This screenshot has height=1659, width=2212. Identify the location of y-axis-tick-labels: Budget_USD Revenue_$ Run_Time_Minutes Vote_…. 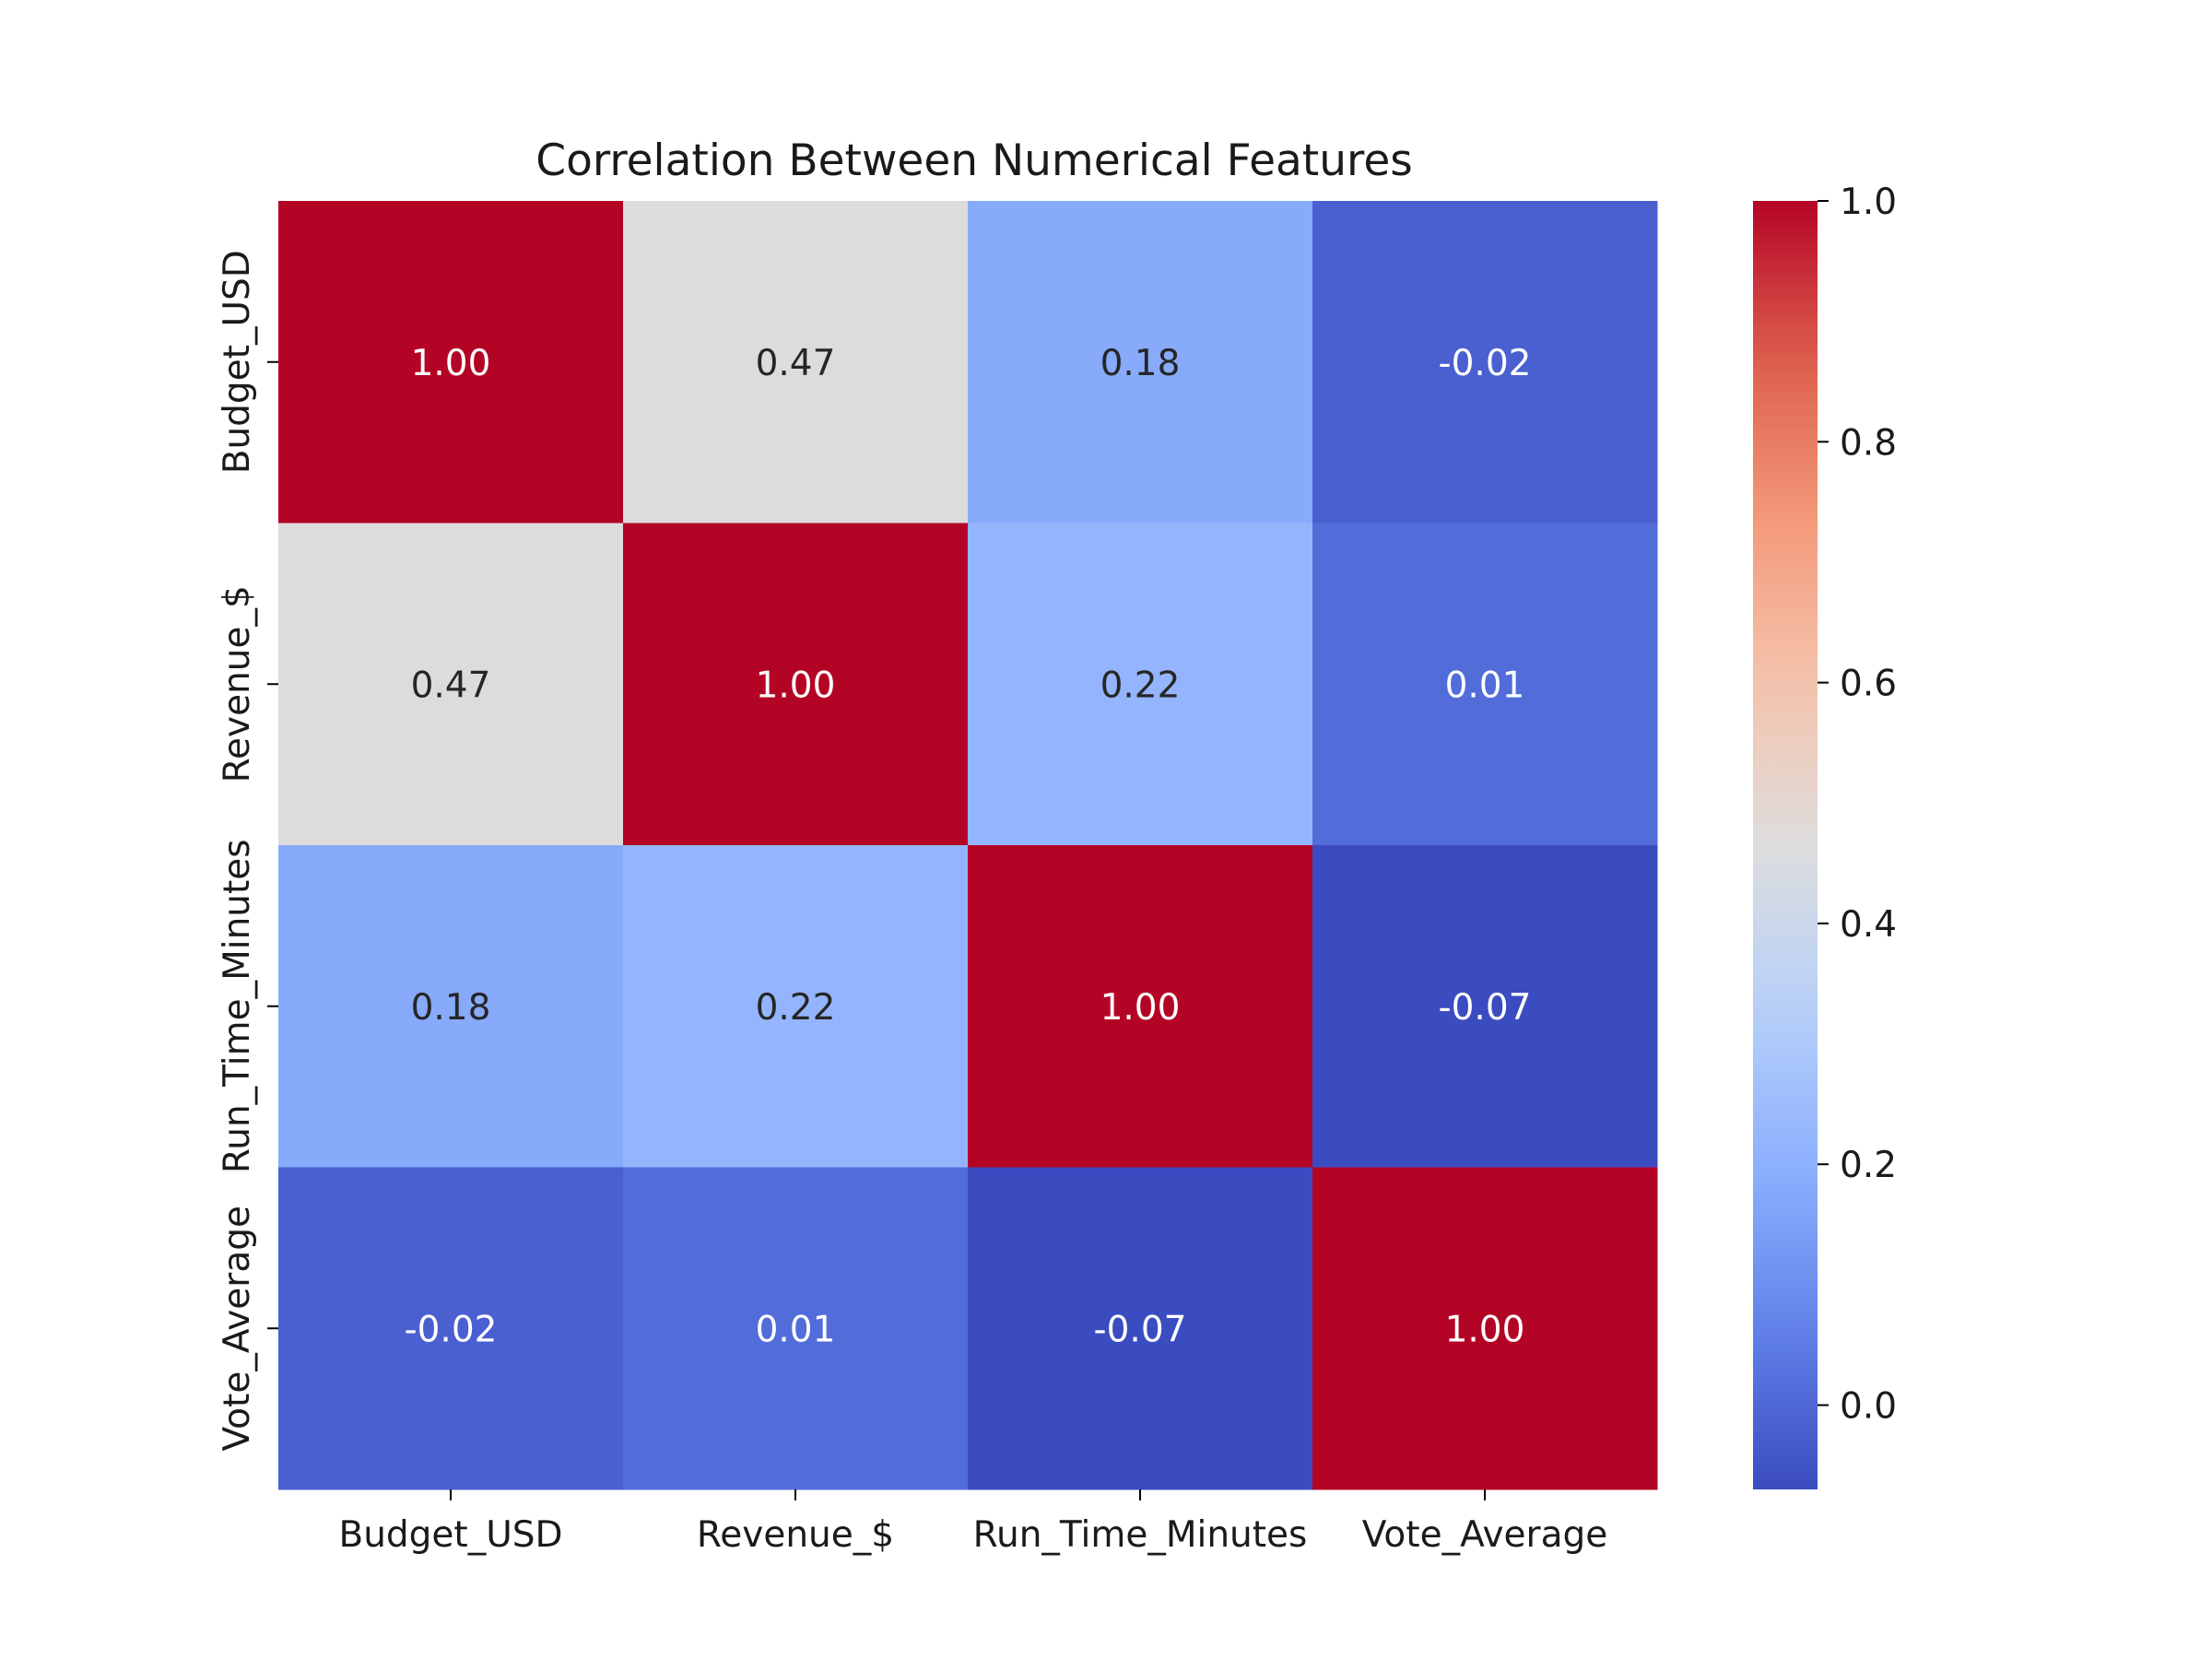
(247, 850).